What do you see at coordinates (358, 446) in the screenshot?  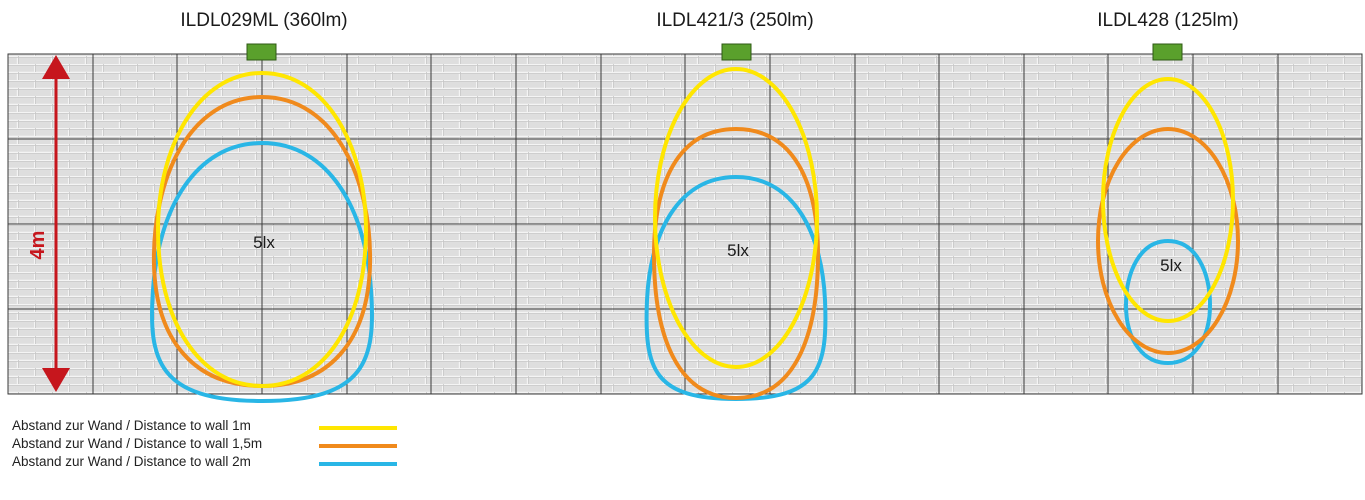 I see `legend-swatch-1-5m` at bounding box center [358, 446].